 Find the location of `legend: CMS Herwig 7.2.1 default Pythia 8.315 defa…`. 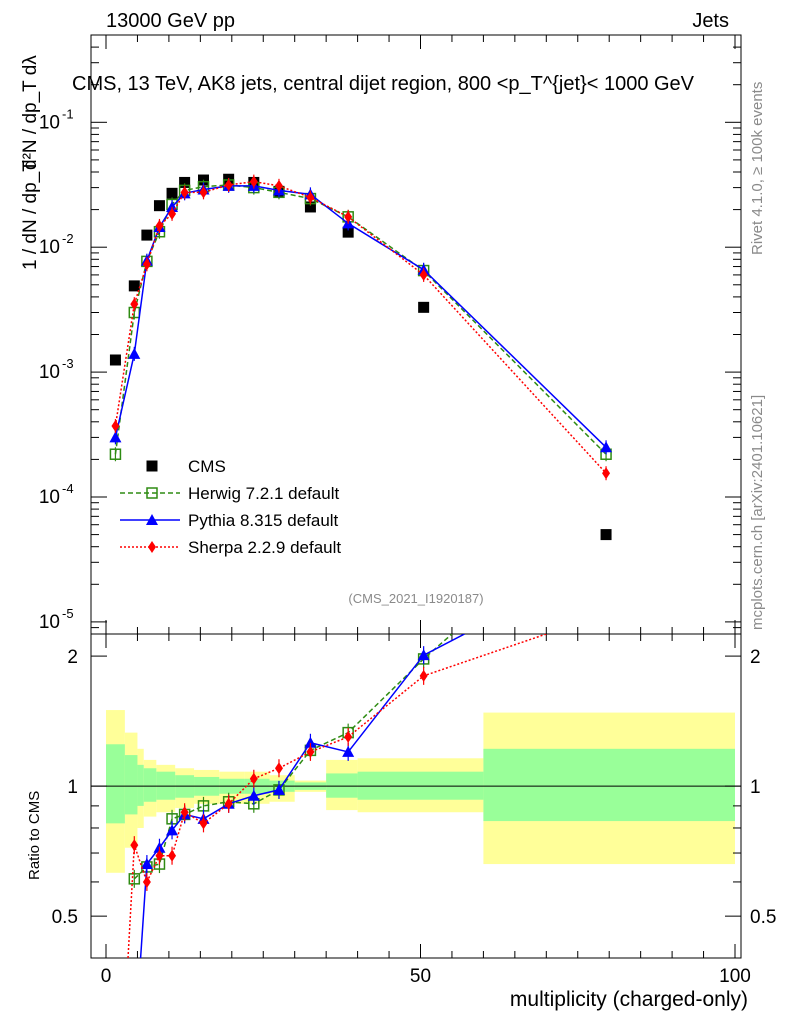

legend: CMS Herwig 7.2.1 default Pythia 8.315 defa… is located at coordinates (230, 507).